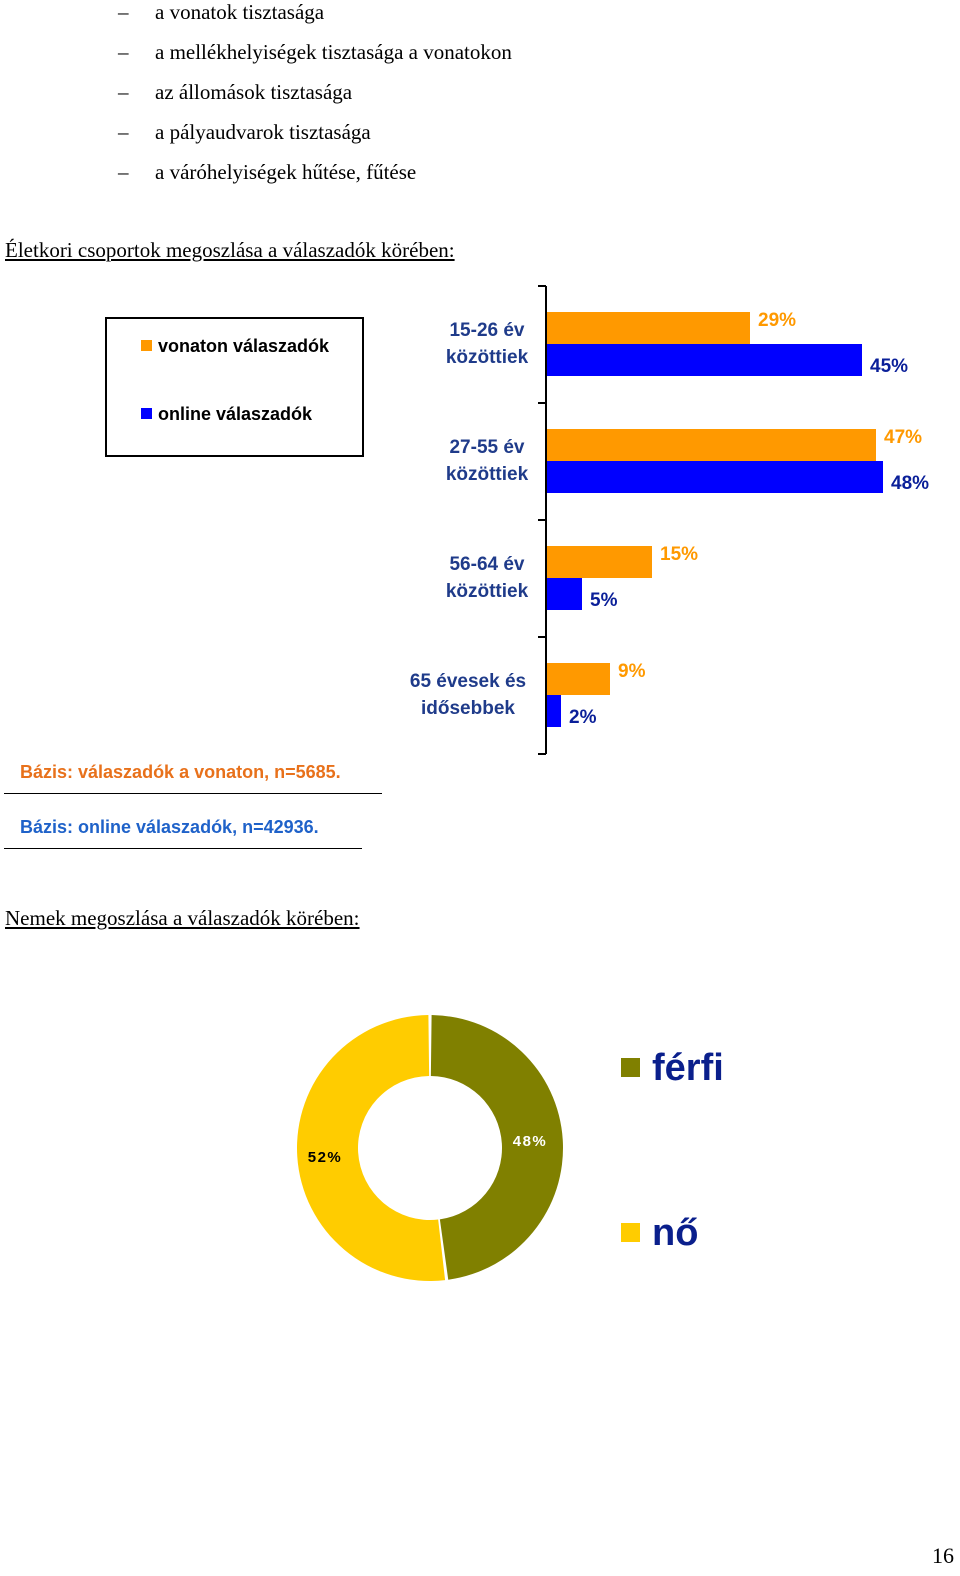 The width and height of the screenshot is (960, 1576). I want to click on gender-donut-chart: 48% 52% férfi nő, so click(510, 1148).